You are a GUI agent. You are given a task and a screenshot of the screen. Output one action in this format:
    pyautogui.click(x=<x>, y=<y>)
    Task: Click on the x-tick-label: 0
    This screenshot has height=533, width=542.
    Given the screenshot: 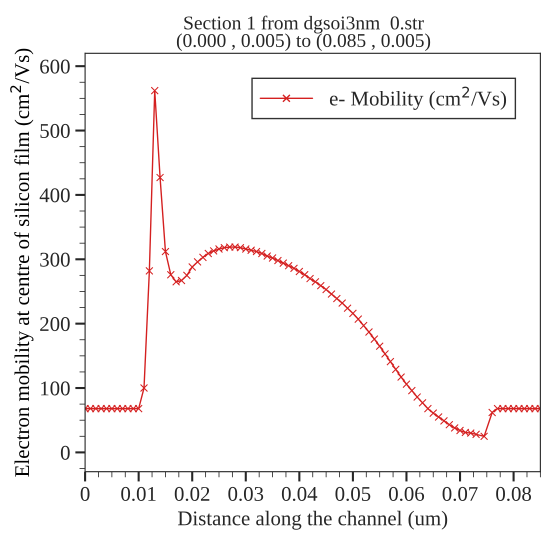 What is the action you would take?
    pyautogui.click(x=85, y=493)
    